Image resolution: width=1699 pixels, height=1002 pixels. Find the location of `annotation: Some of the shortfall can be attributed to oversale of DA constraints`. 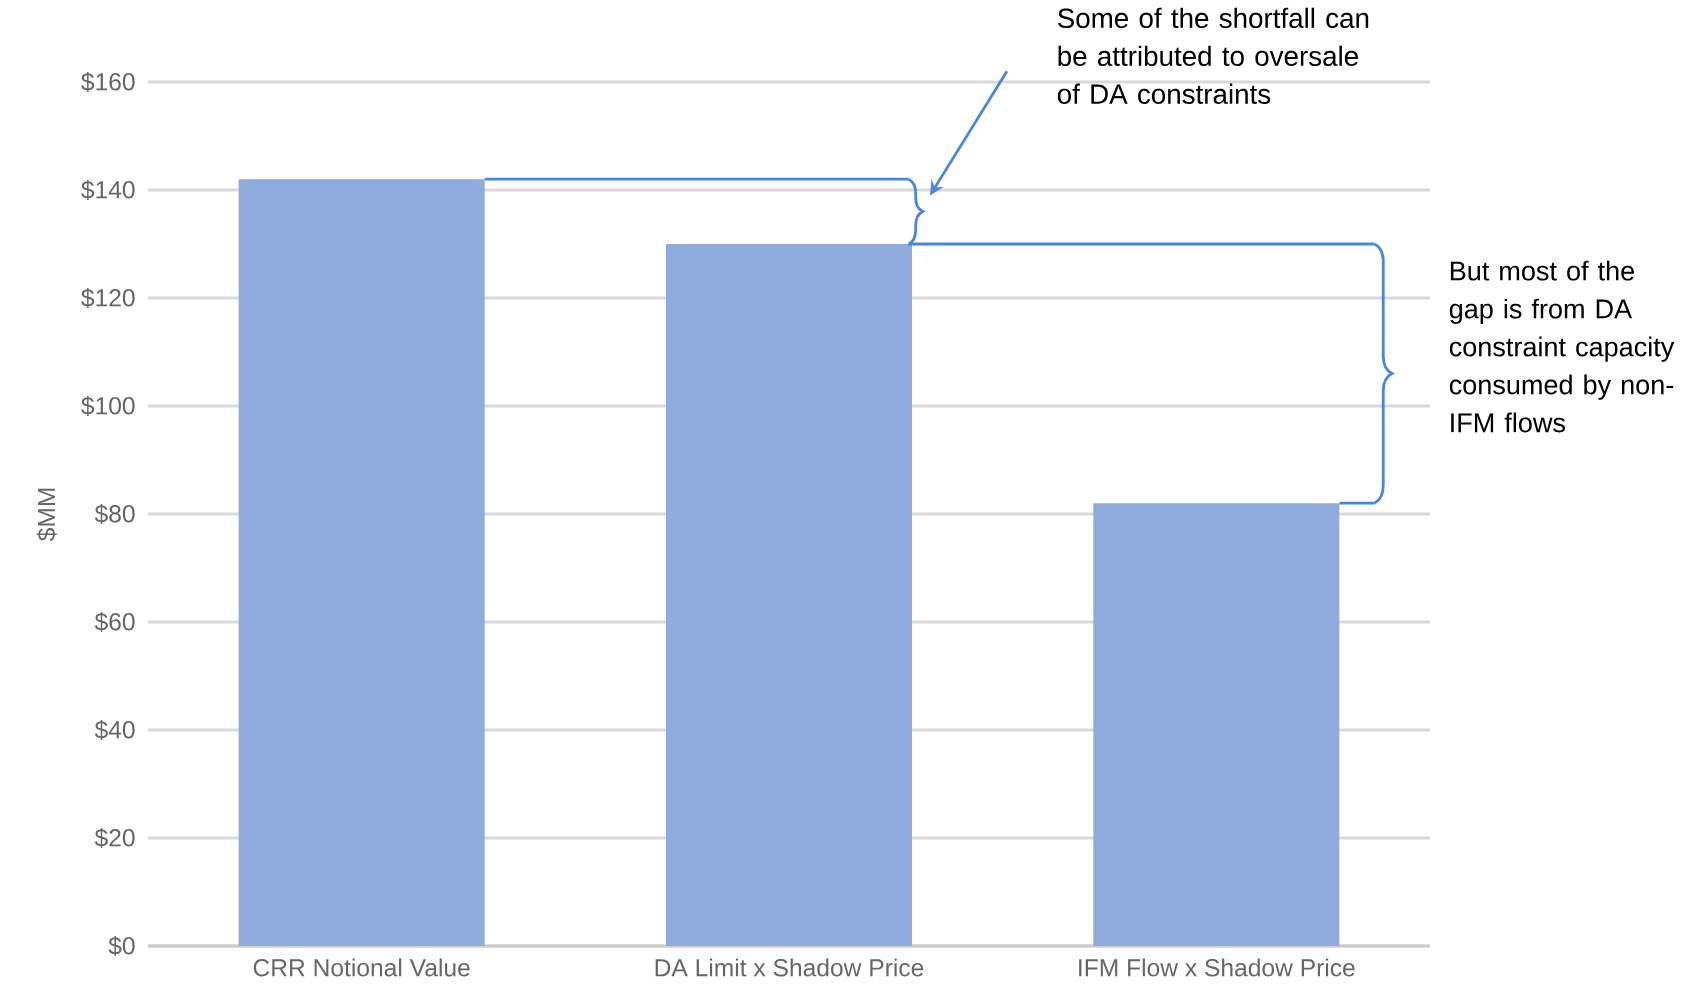

annotation: Some of the shortfall can be attributed to oversale of DA constraints is located at coordinates (1213, 55).